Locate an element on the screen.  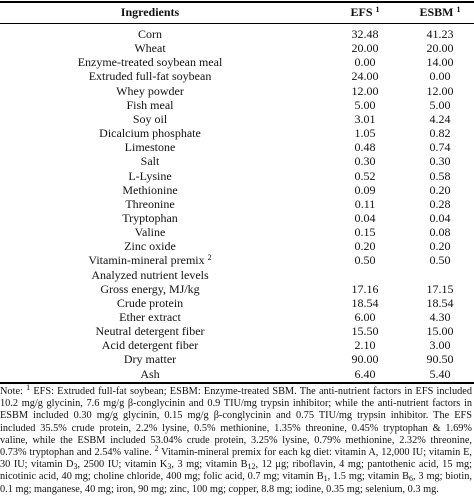
efs-value: 18.54 is located at coordinates (365, 302).